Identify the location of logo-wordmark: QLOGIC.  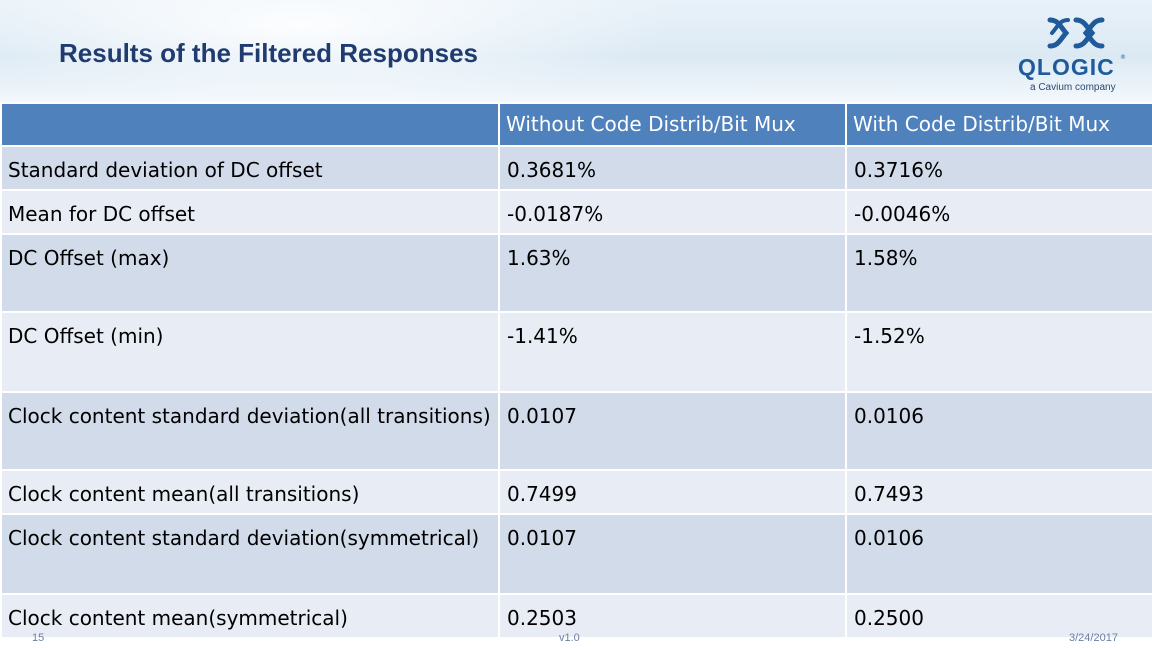
(1066, 67).